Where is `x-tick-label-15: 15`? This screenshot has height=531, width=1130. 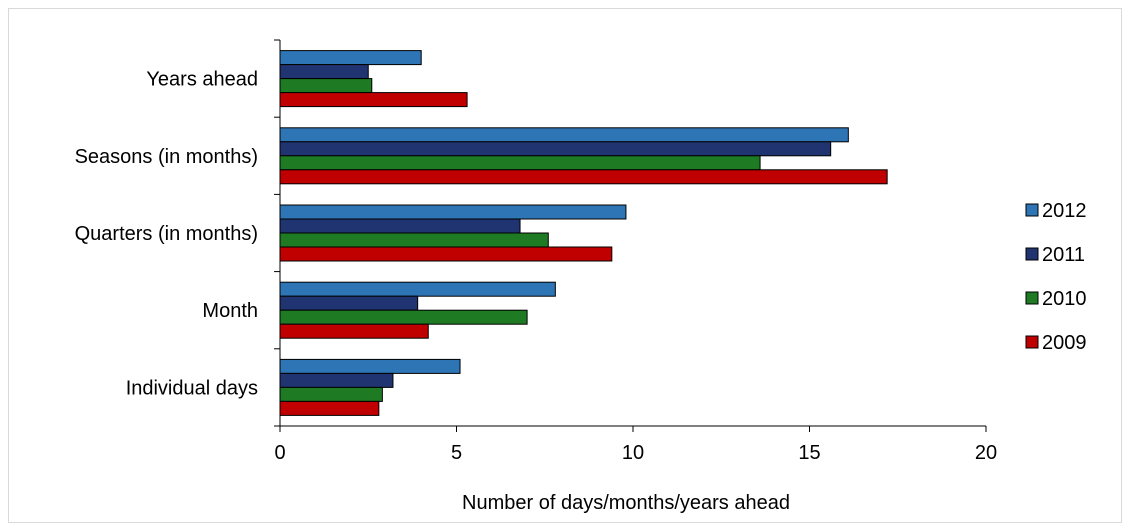
x-tick-label-15: 15 is located at coordinates (809, 453).